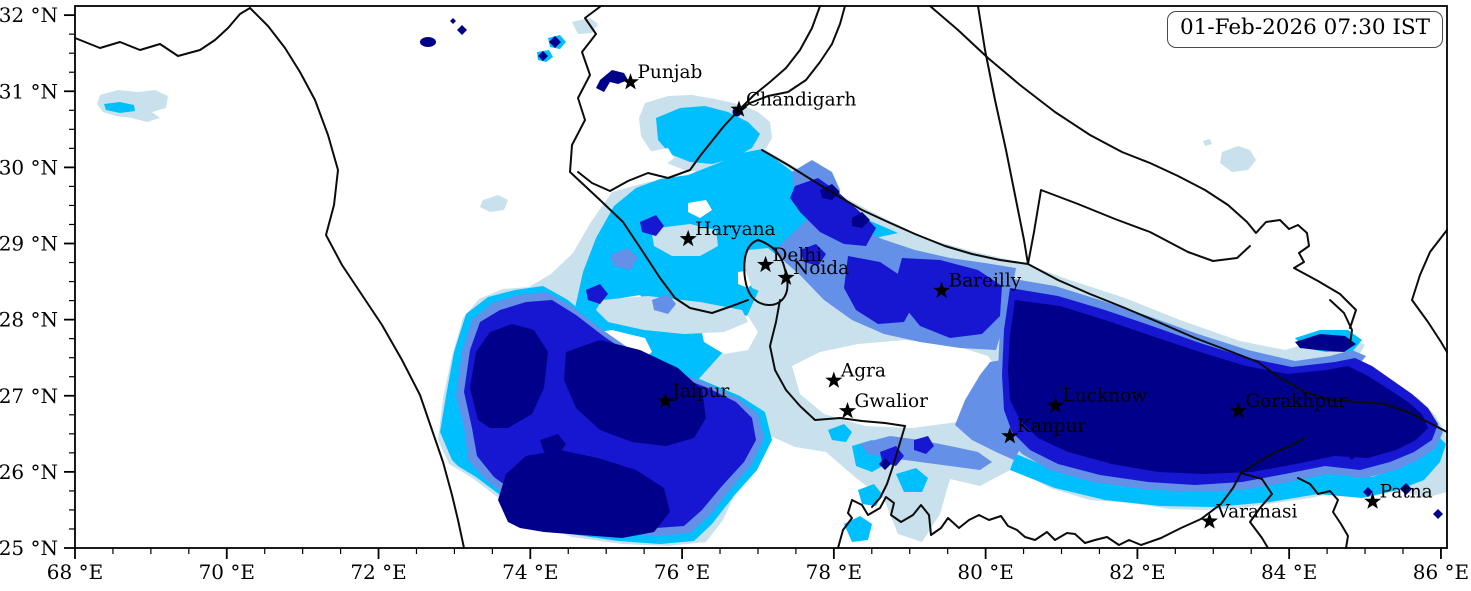 The height and width of the screenshot is (591, 1471). I want to click on lon-tick-label: 72 °E, so click(378, 572).